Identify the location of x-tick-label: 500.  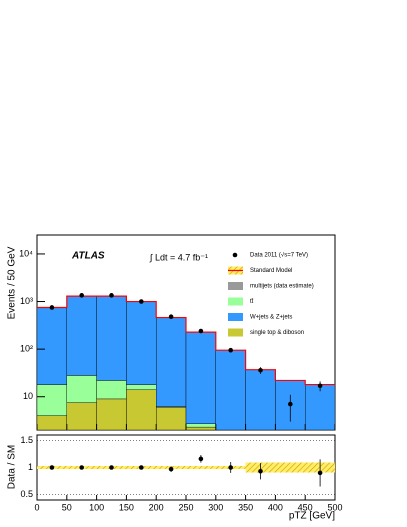
(334, 507).